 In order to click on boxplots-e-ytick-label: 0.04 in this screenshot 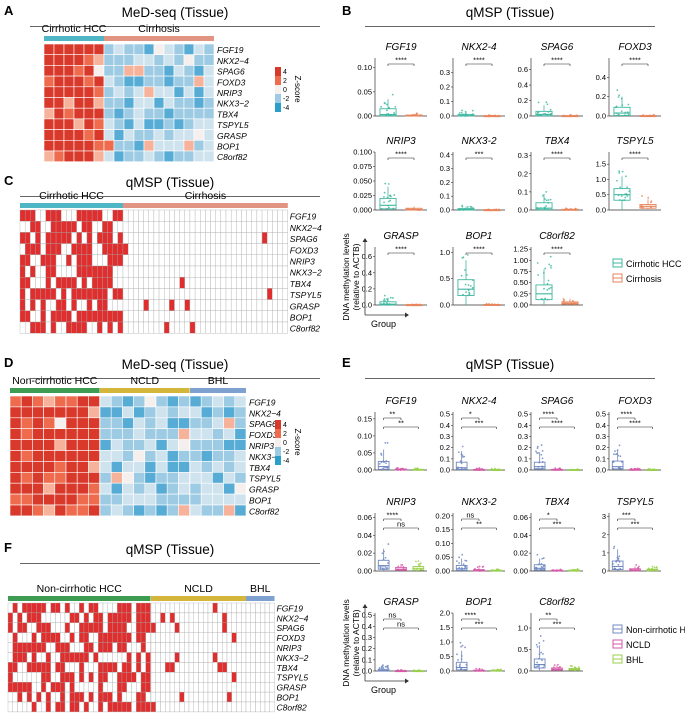, I will do `click(364, 535)`.